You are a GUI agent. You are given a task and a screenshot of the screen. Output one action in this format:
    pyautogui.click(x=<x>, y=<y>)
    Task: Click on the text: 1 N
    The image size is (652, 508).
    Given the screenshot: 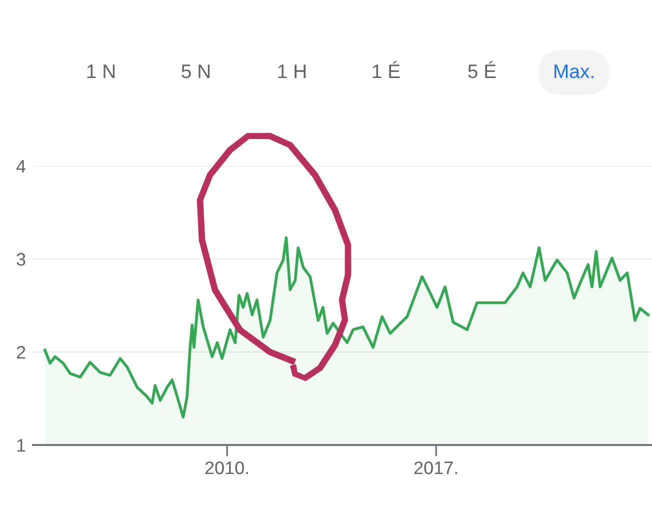 What is the action you would take?
    pyautogui.click(x=101, y=71)
    